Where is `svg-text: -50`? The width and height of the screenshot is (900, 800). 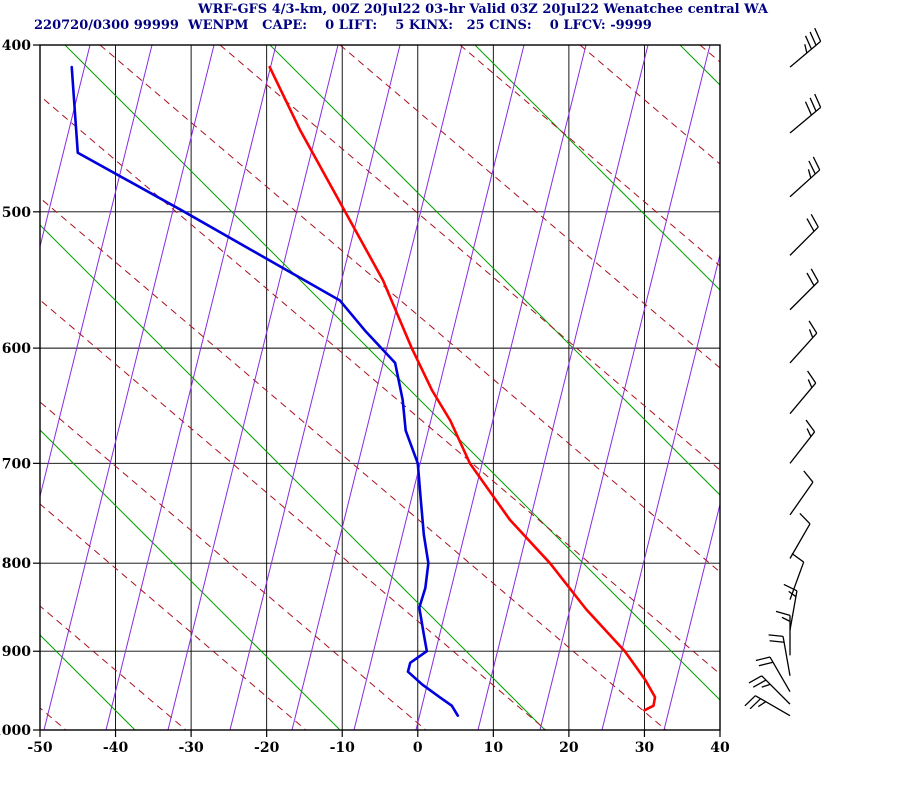 svg-text: -50 is located at coordinates (40, 748).